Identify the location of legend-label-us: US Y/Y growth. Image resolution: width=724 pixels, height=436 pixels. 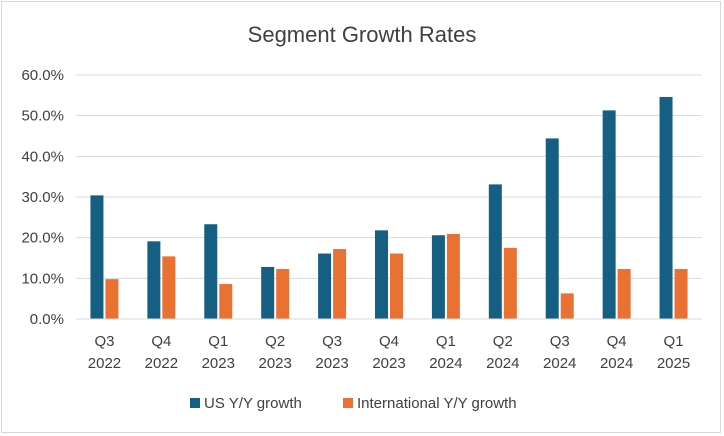
(253, 403).